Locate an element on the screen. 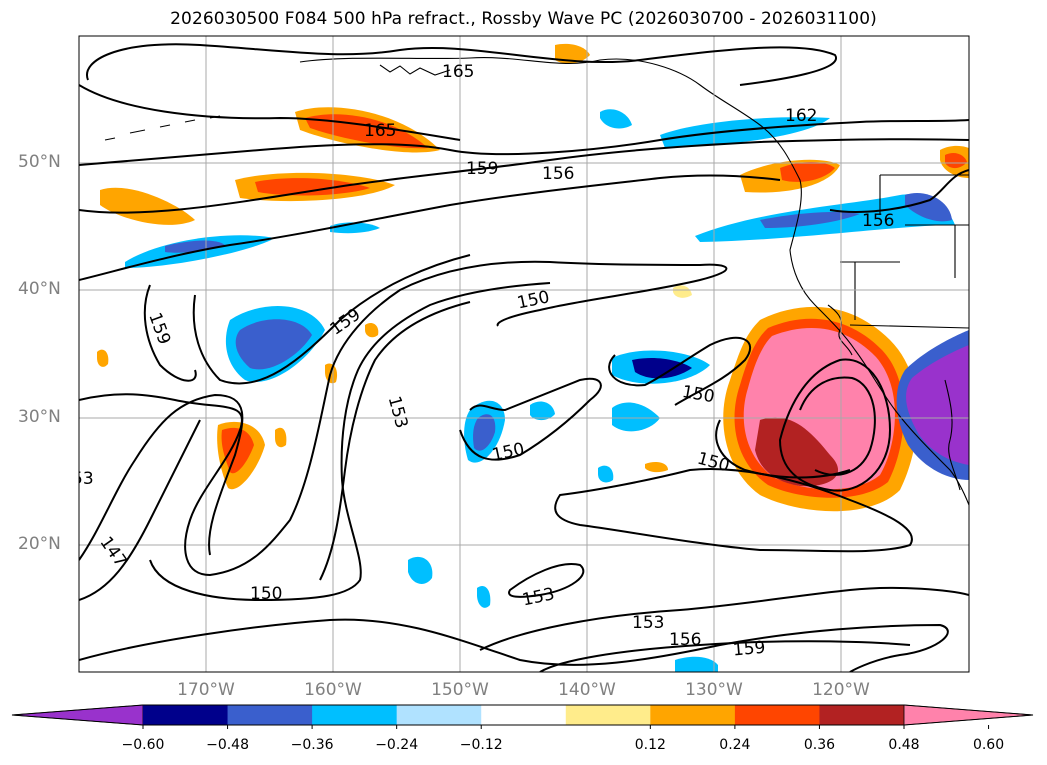 Image resolution: width=1047 pixels, height=765 pixels. colorbar-tick-label: 0.12 is located at coordinates (650, 745).